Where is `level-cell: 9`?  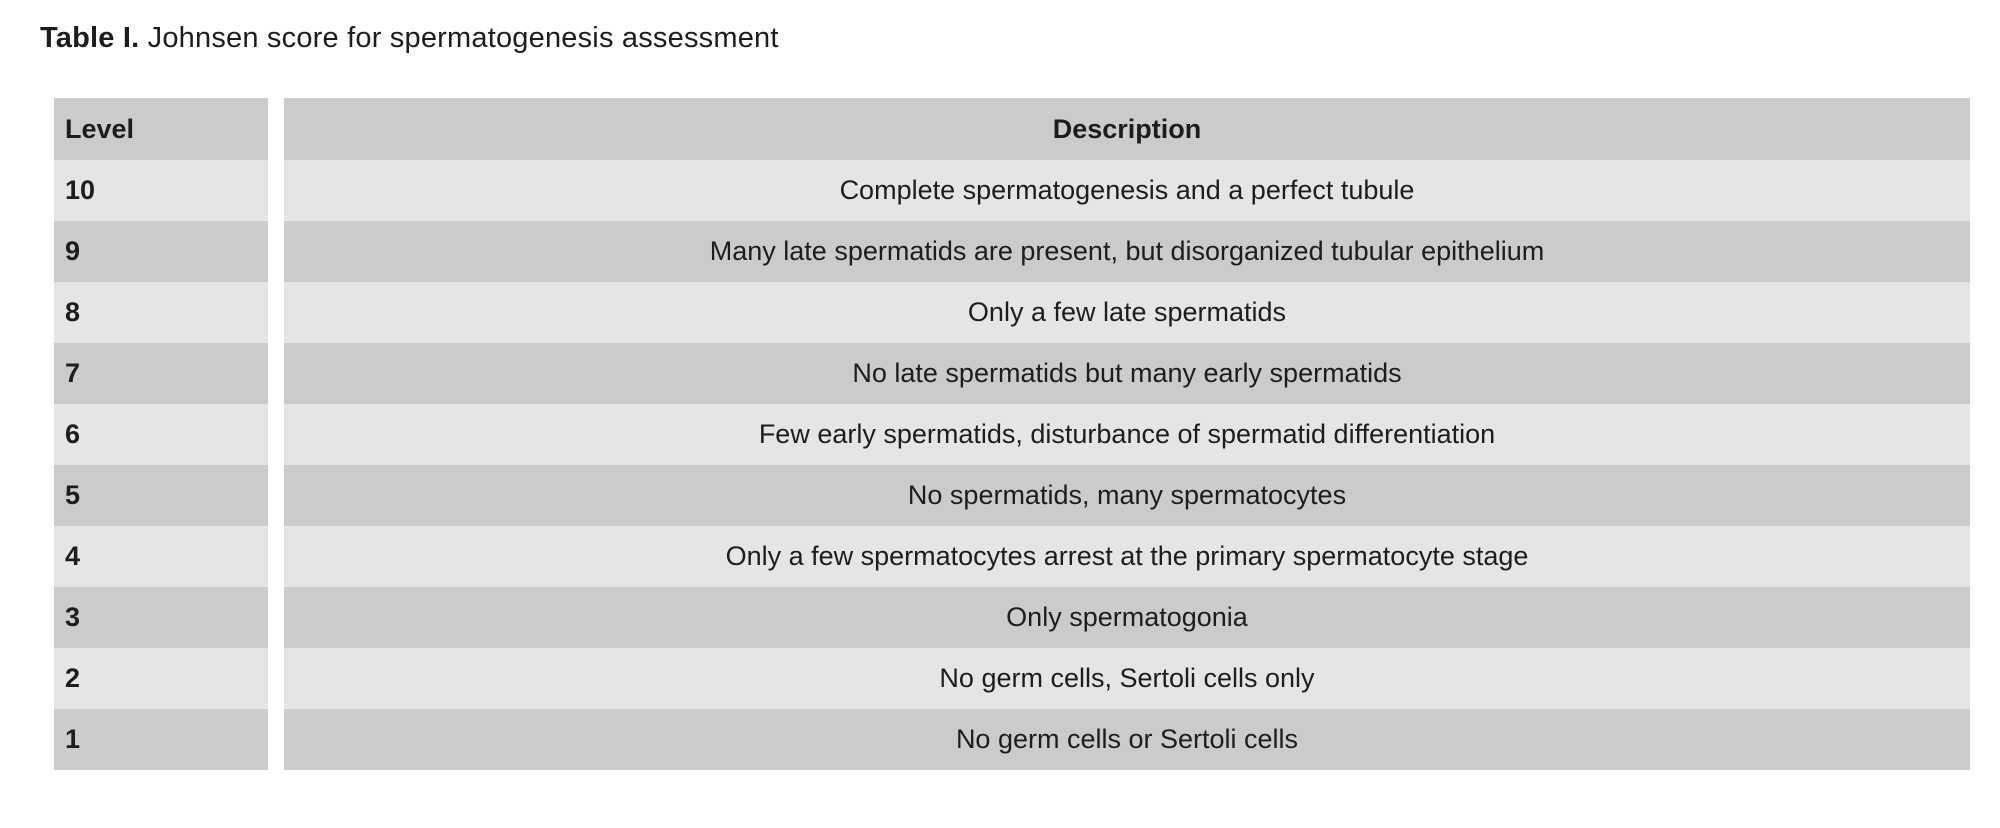 level-cell: 9 is located at coordinates (161, 251).